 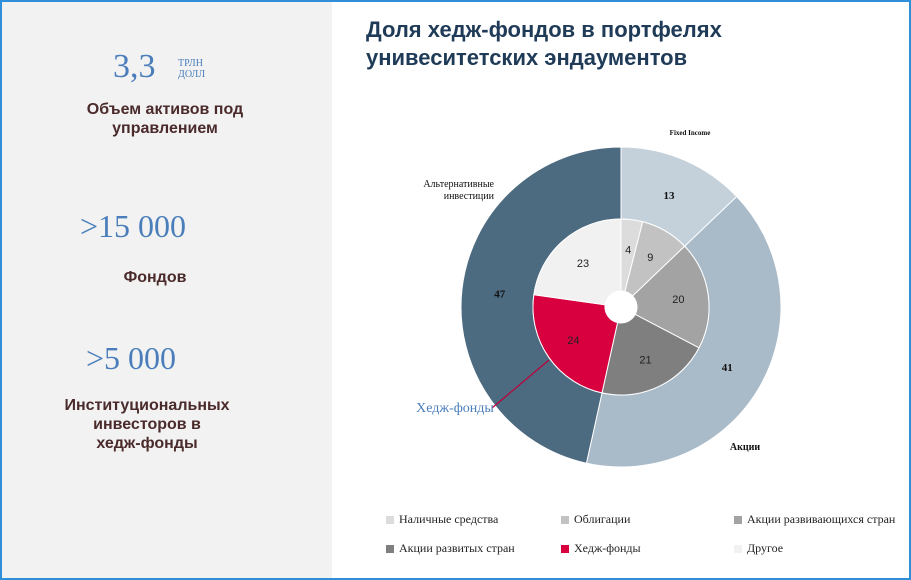 What do you see at coordinates (602, 519) in the screenshot?
I see `legend-label-bonds: Облигации` at bounding box center [602, 519].